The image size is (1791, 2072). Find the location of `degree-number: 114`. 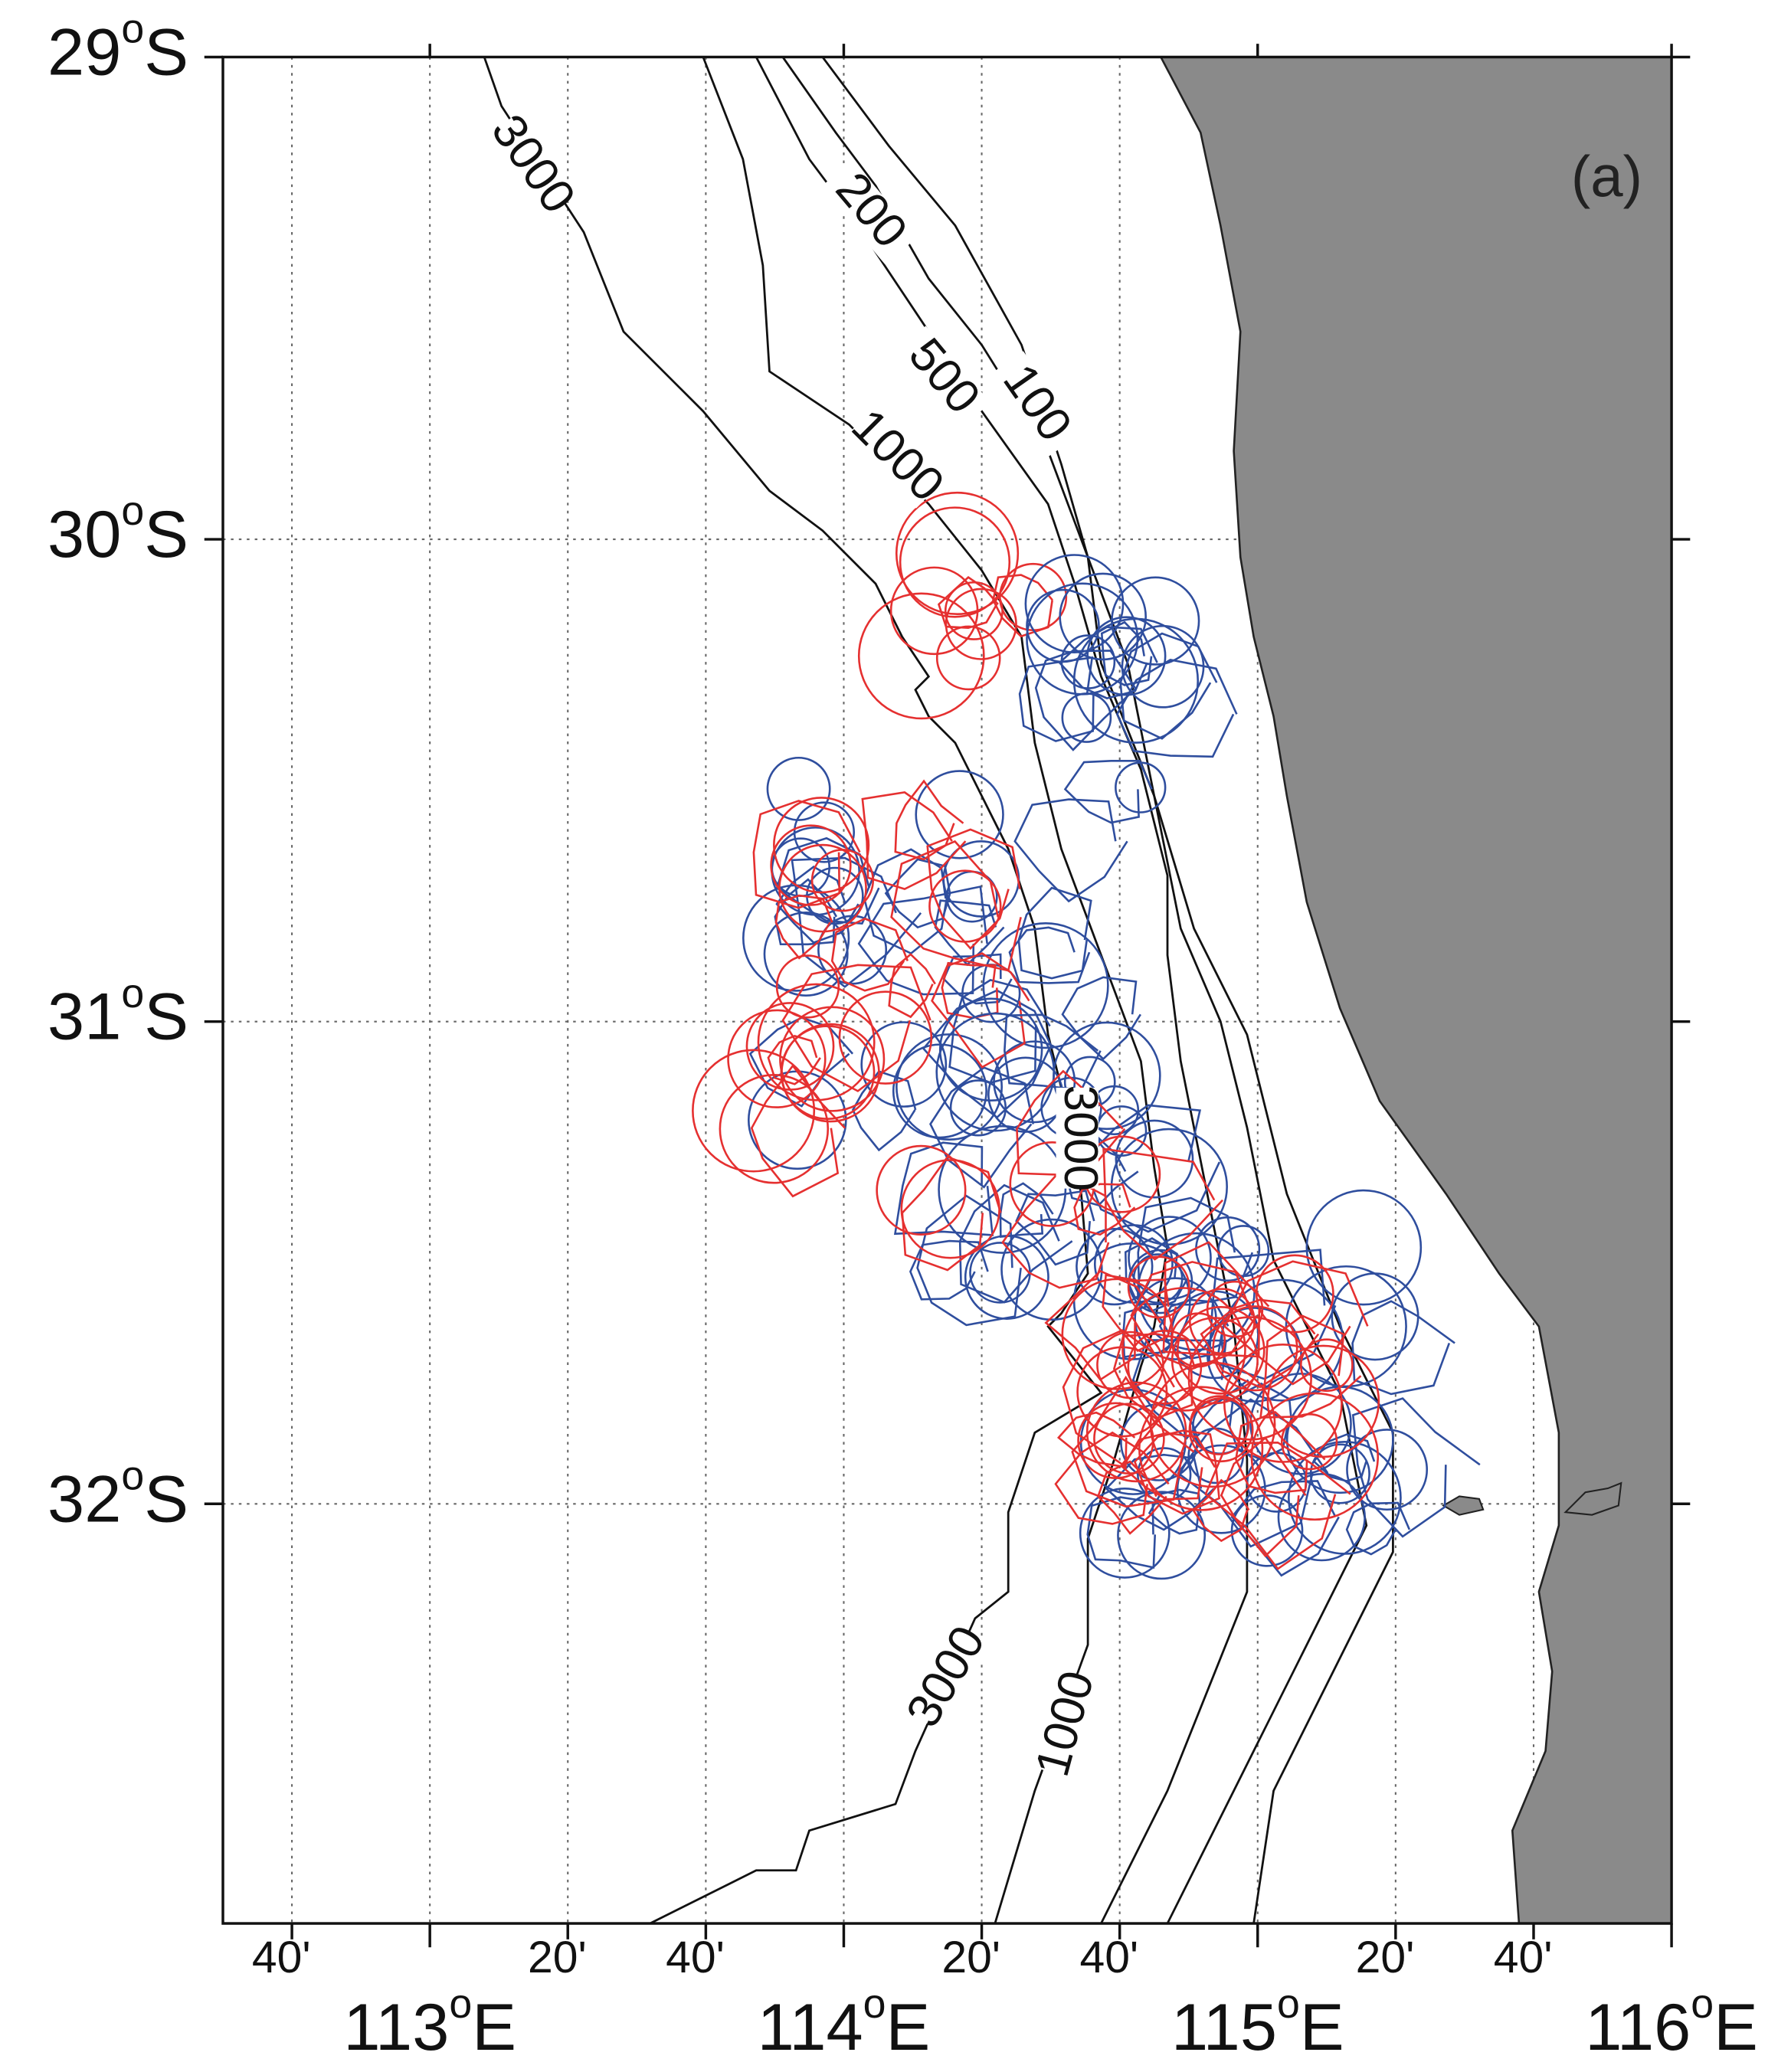

degree-number: 114 is located at coordinates (810, 2027).